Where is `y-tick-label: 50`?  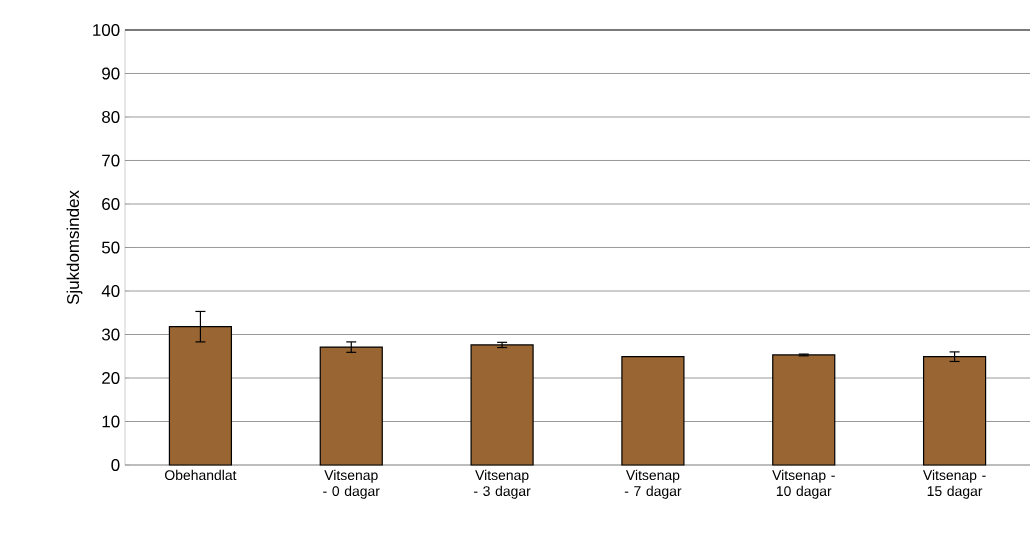
y-tick-label: 50 is located at coordinates (110, 247).